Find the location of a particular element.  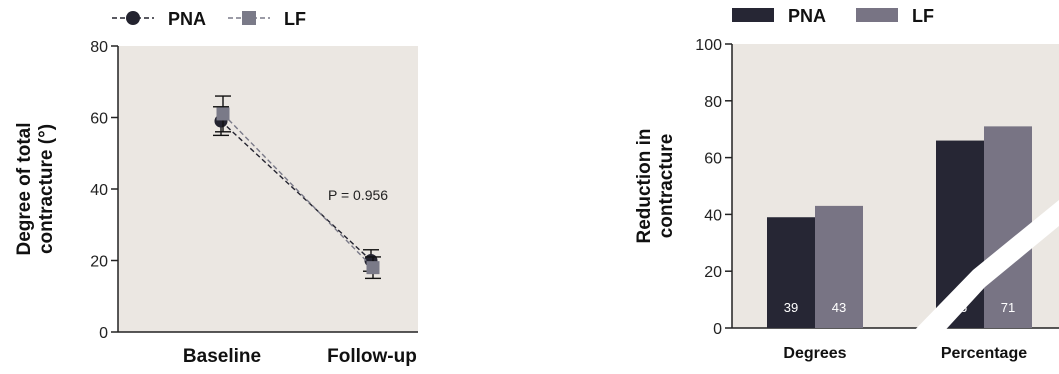

x-category-label: Baseline is located at coordinates (222, 356).